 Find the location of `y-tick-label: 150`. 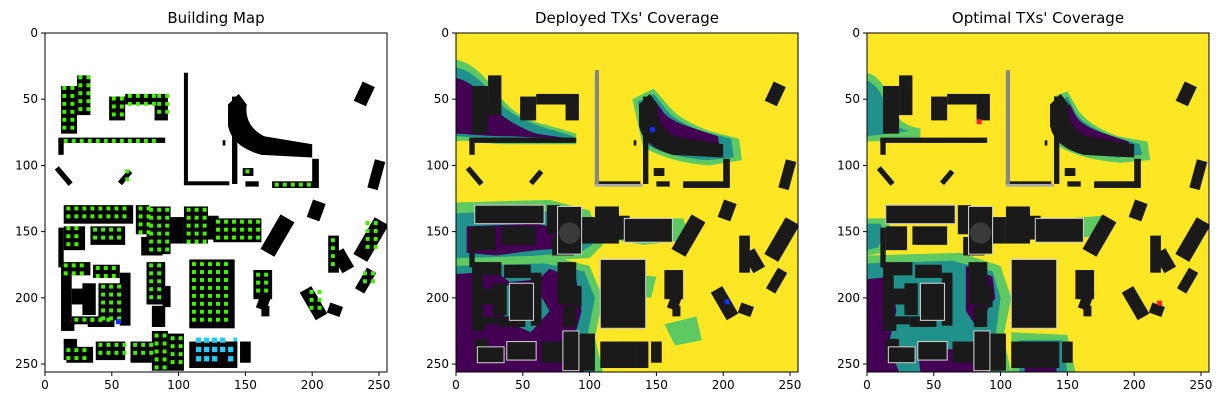

y-tick-label: 150 is located at coordinates (26, 232).